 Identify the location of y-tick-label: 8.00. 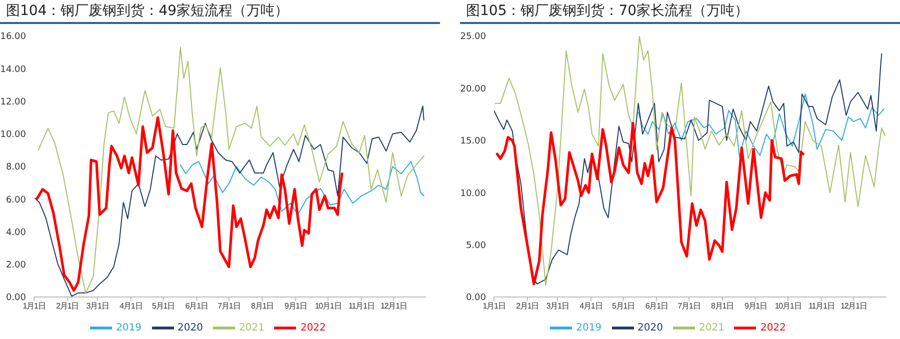
(16, 167).